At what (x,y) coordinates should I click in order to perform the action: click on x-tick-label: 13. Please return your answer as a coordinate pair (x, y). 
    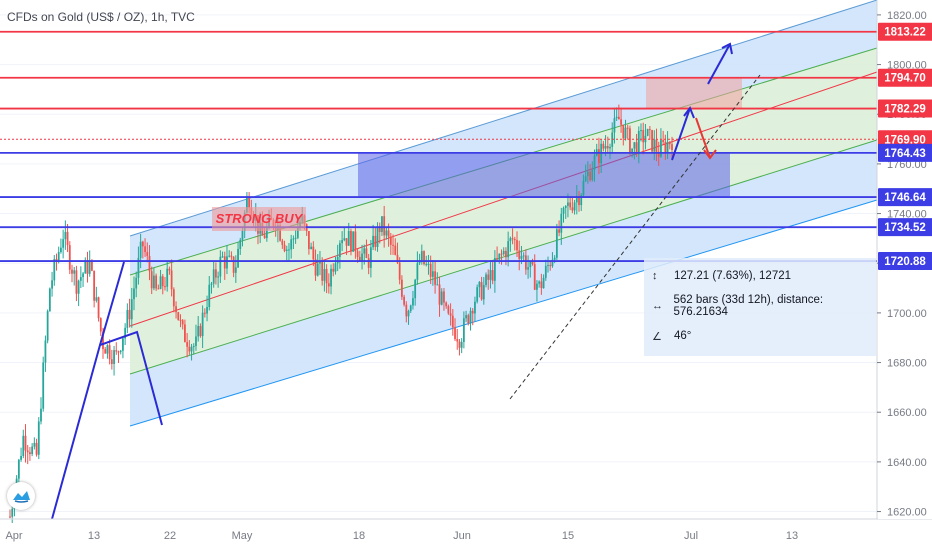
    Looking at the image, I should click on (792, 536).